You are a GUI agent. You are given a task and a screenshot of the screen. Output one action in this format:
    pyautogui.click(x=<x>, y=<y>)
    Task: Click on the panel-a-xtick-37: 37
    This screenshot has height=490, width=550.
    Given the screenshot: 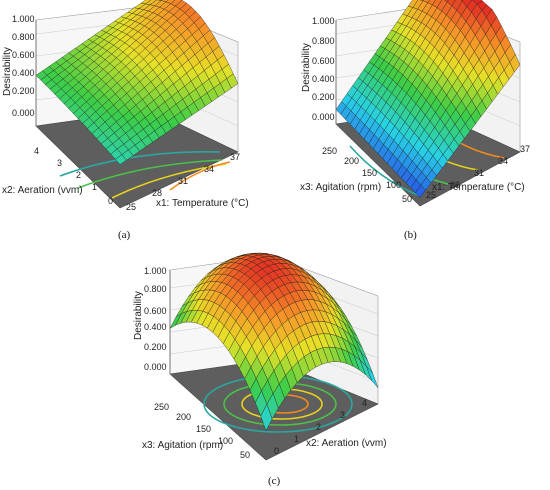 What is the action you would take?
    pyautogui.click(x=235, y=157)
    